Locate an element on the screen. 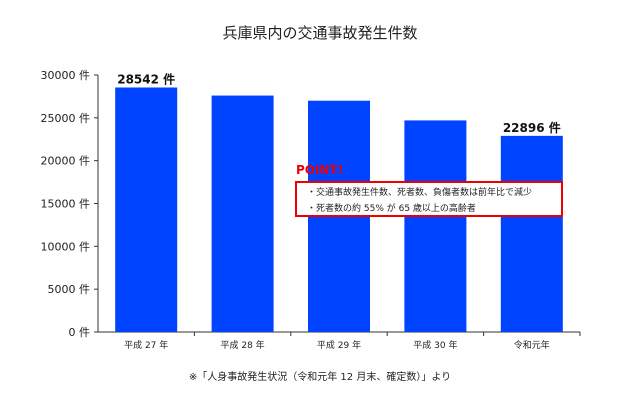 The width and height of the screenshot is (640, 400). x-tick-label: 平成 30 年 is located at coordinates (435, 345).